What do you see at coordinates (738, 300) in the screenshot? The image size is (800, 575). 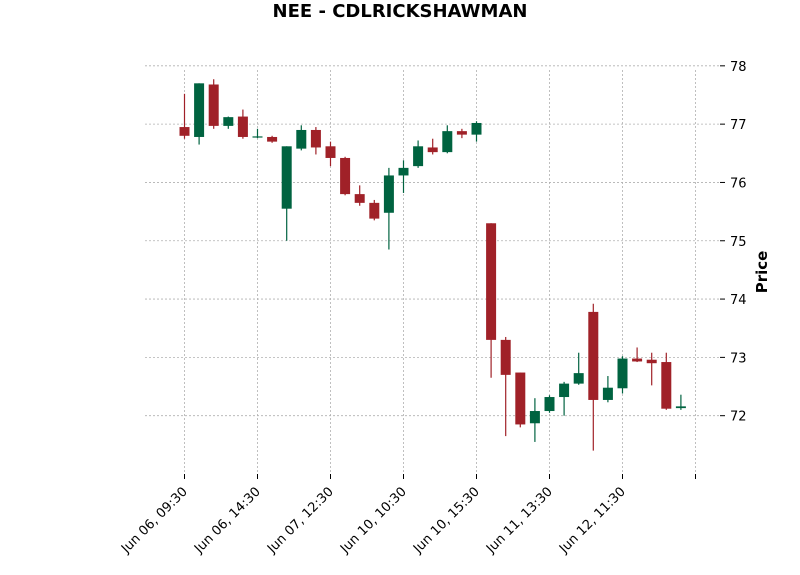 I see `y-tick-label: 74` at bounding box center [738, 300].